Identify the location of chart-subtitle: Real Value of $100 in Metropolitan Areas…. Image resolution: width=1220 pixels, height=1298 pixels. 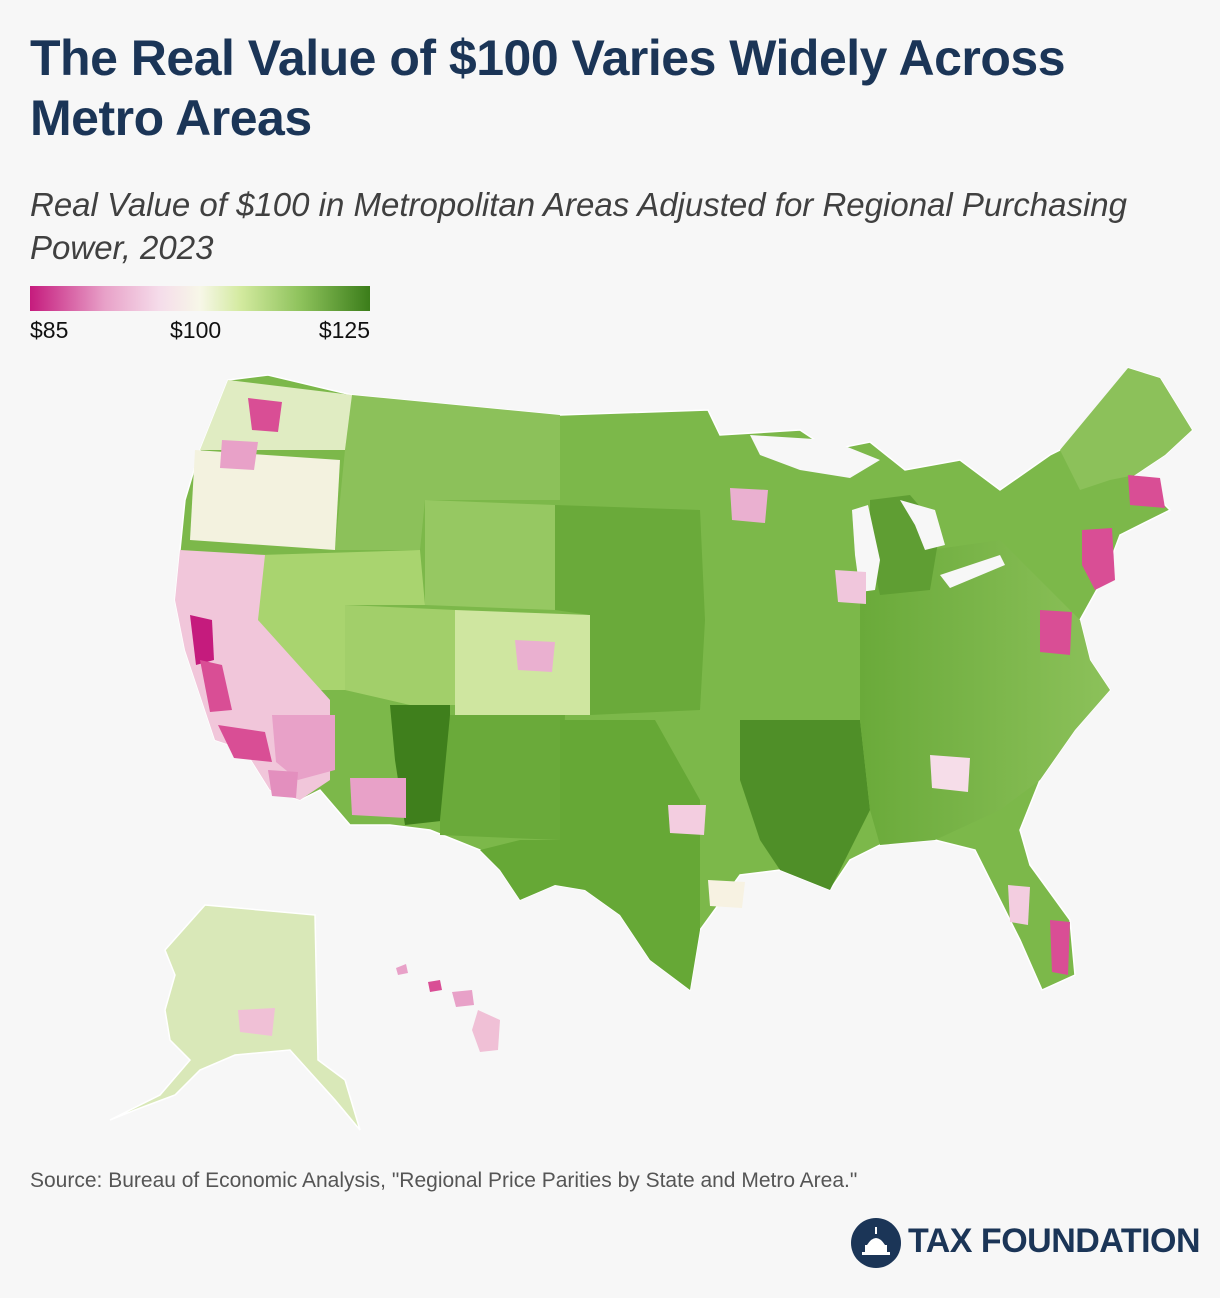
(578, 226).